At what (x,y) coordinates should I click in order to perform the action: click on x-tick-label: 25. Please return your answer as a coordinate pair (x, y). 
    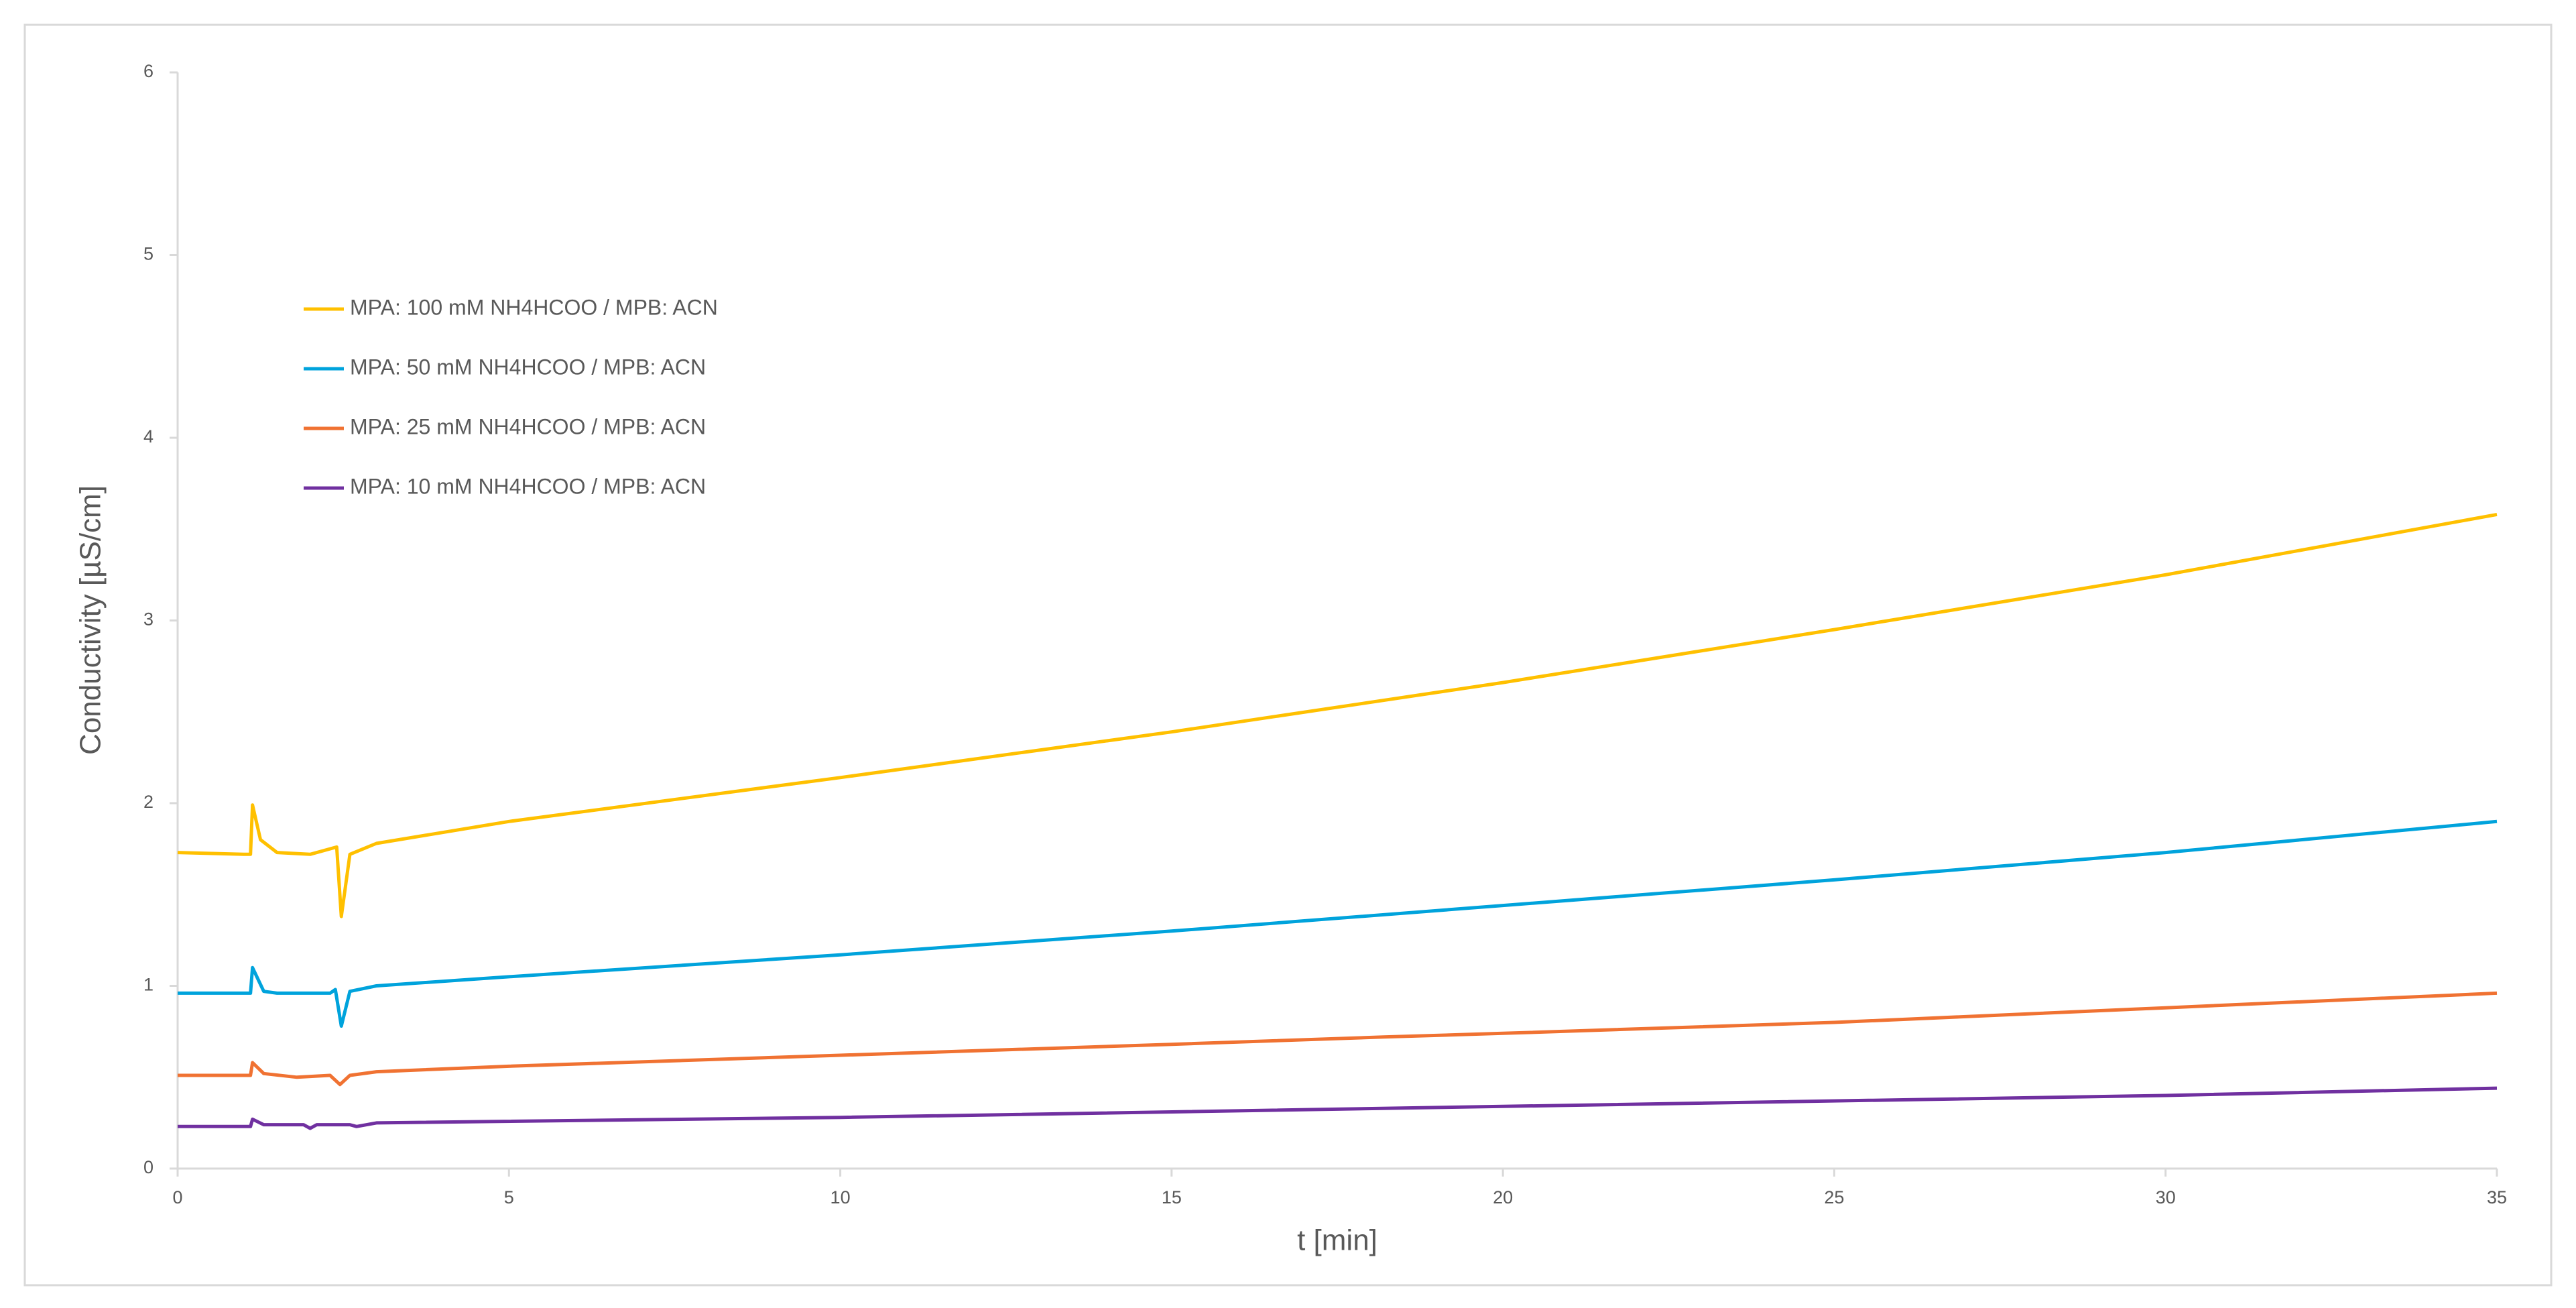
    Looking at the image, I should click on (1834, 1197).